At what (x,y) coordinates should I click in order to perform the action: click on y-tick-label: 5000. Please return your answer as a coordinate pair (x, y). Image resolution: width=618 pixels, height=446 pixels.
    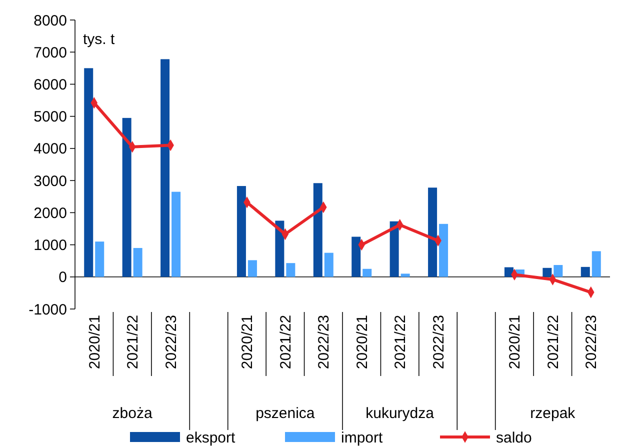
    Looking at the image, I should click on (50, 117).